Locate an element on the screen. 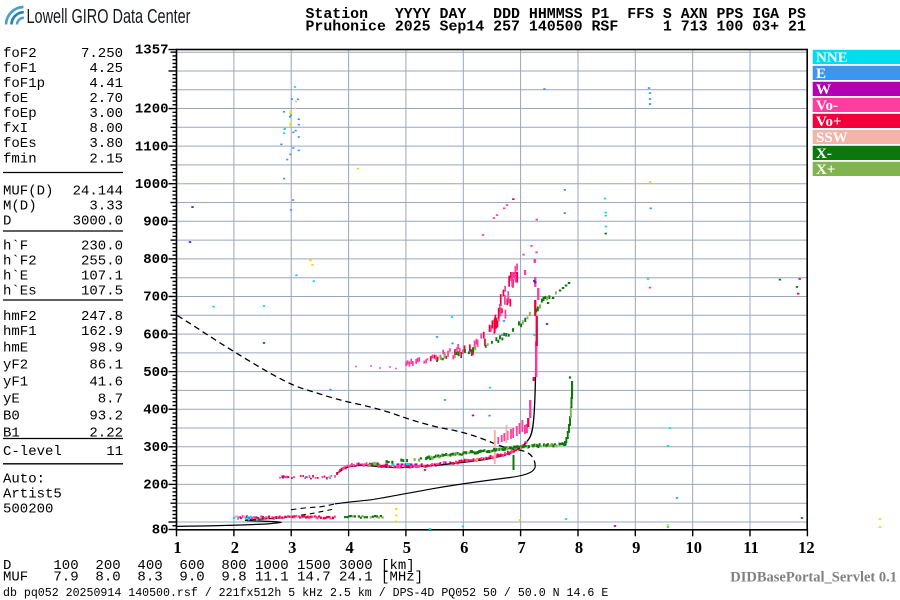 The image size is (900, 600). svg-text: 3.33 is located at coordinates (106, 207).